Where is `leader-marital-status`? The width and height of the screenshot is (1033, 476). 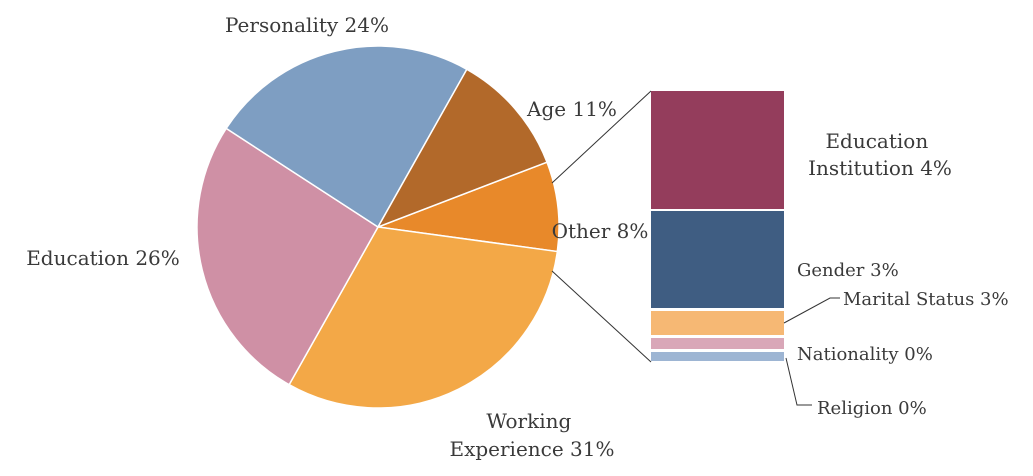 leader-marital-status is located at coordinates (811, 310).